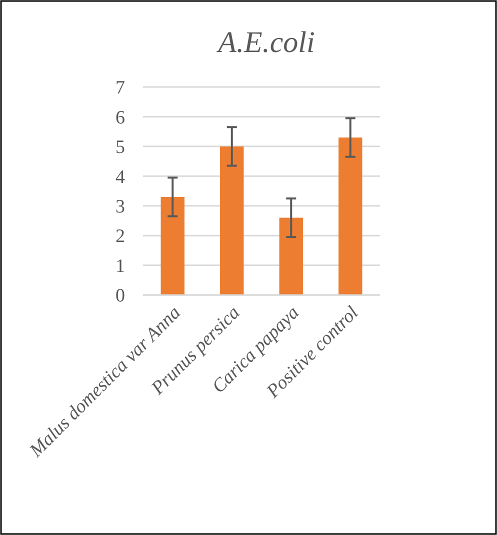  I want to click on y-tick-label: 3, so click(120, 207).